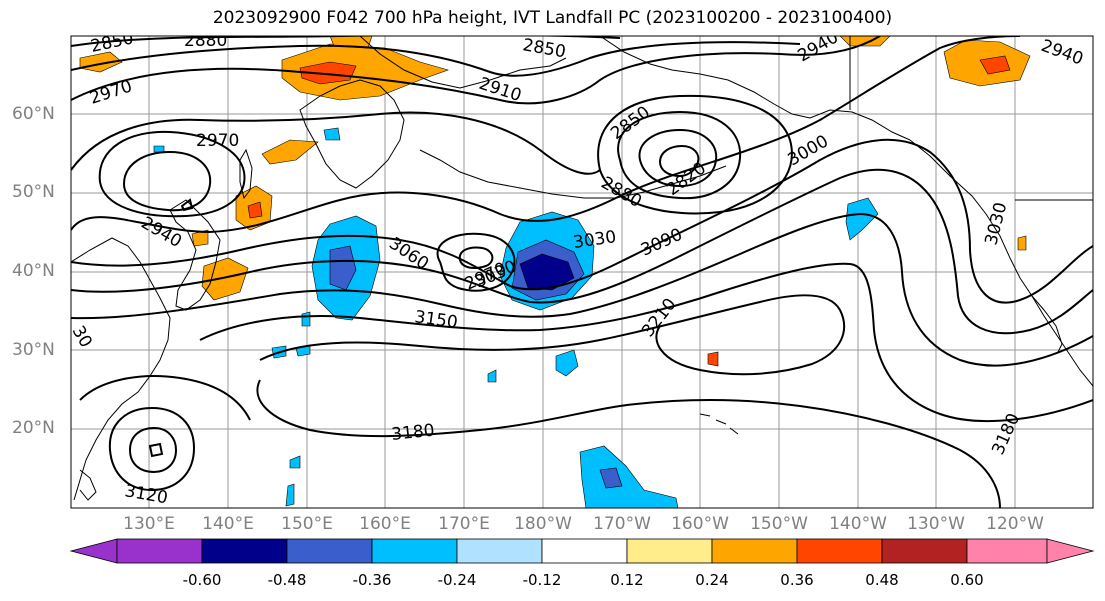  What do you see at coordinates (659, 318) in the screenshot?
I see `contour-label: 3210` at bounding box center [659, 318].